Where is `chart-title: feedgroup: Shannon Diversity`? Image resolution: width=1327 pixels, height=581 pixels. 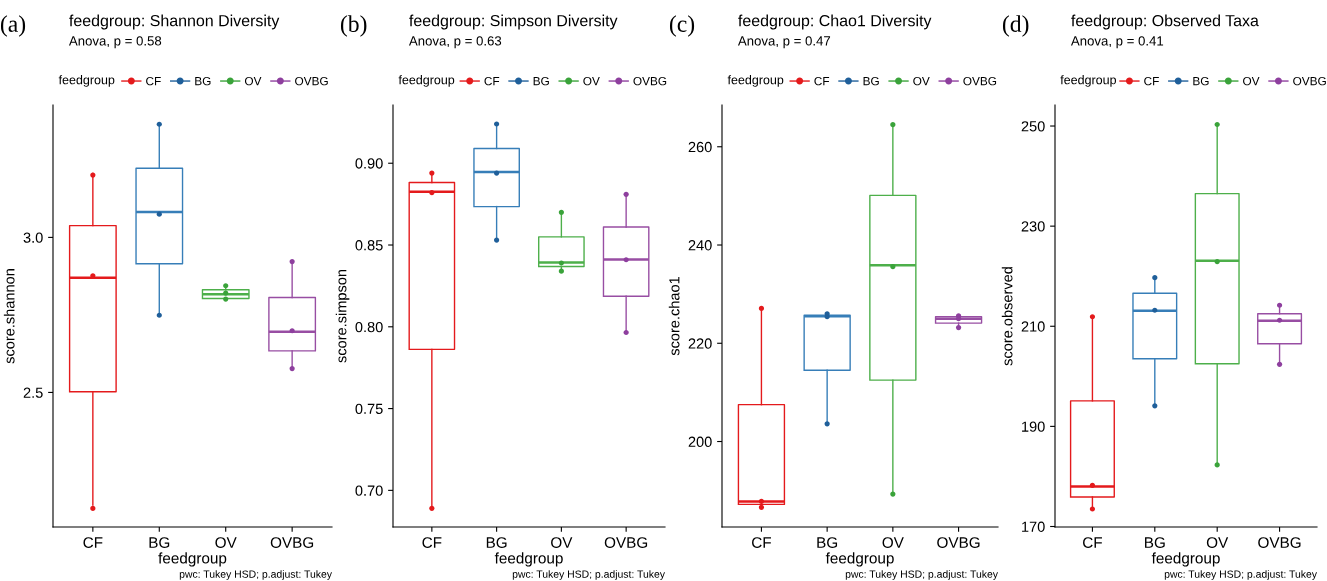
chart-title: feedgroup: Shannon Diversity is located at coordinates (174, 22).